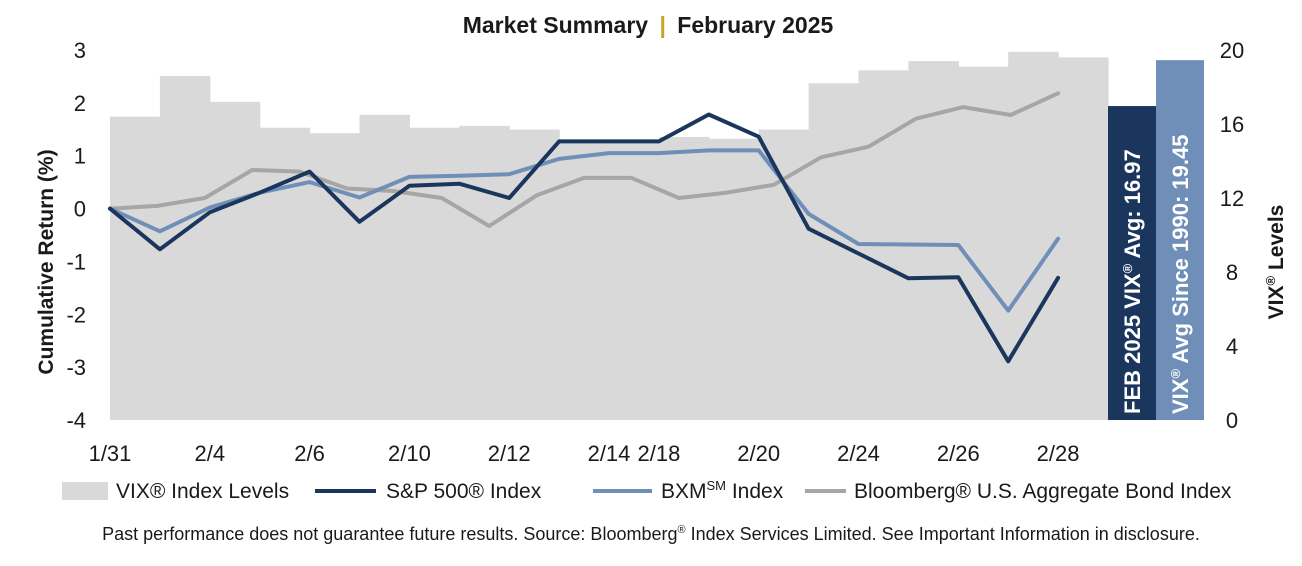  I want to click on right-tick-label: 12, so click(1232, 198).